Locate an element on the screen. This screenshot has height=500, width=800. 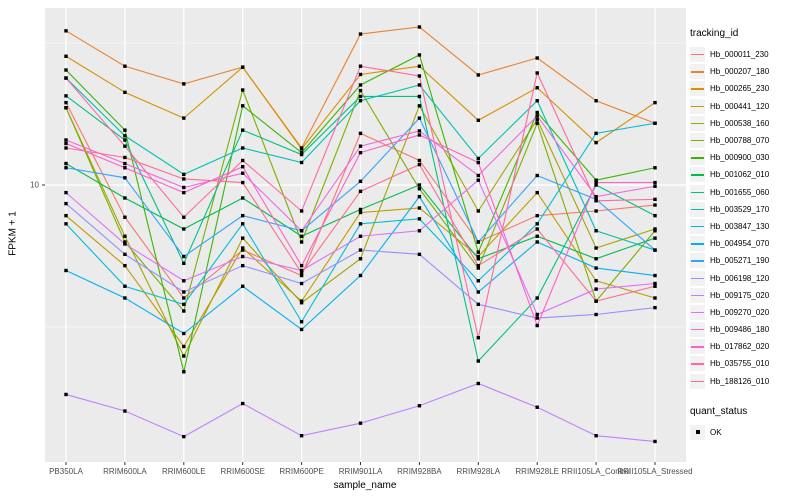
legend-item-Hb_006198_120: Hb_006198_120 is located at coordinates (744, 277).